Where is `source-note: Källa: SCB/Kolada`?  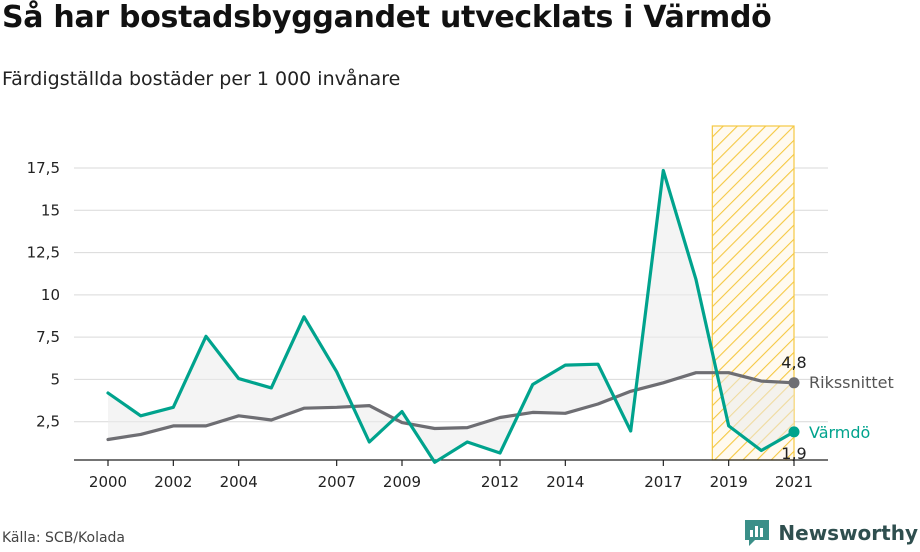
source-note: Källa: SCB/Kolada is located at coordinates (64, 538).